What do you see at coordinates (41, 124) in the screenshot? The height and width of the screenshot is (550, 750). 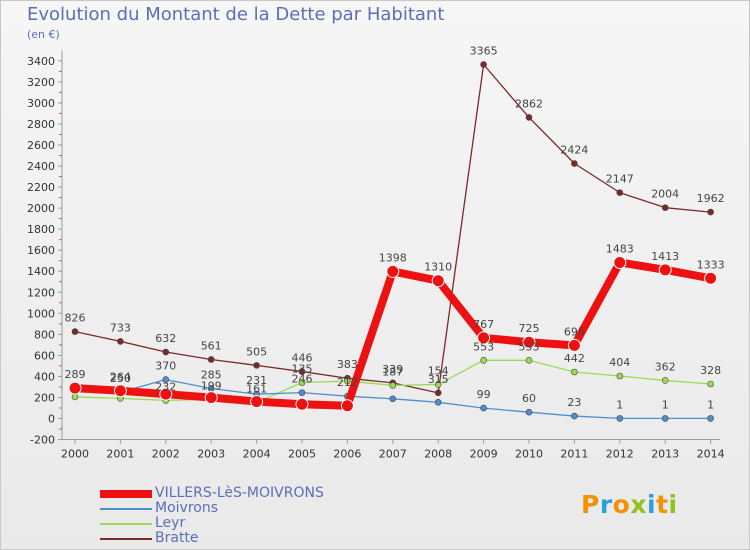 I see `y-tick-label: 2800` at bounding box center [41, 124].